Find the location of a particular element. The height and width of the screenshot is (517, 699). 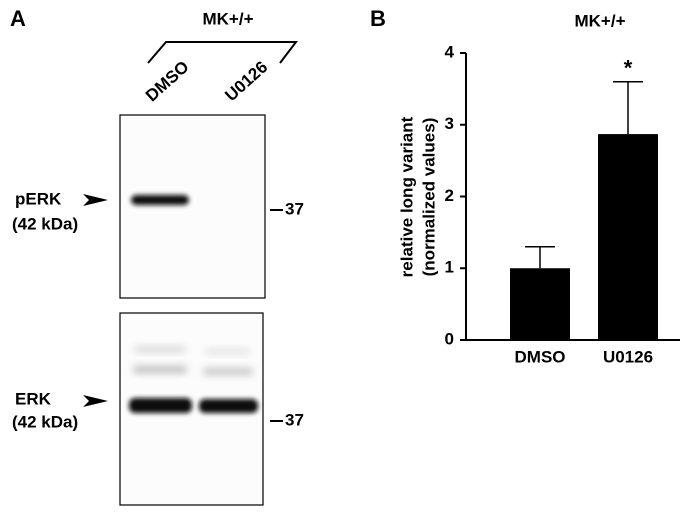

x-tick-label: U0126 is located at coordinates (628, 356).